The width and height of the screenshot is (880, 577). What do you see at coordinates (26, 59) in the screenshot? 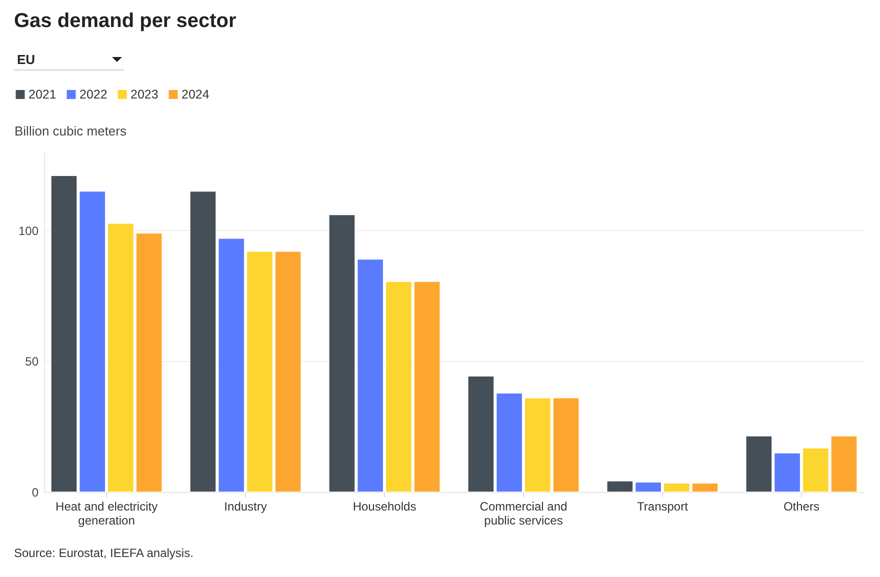
I see `chart-subtitle: EU` at bounding box center [26, 59].